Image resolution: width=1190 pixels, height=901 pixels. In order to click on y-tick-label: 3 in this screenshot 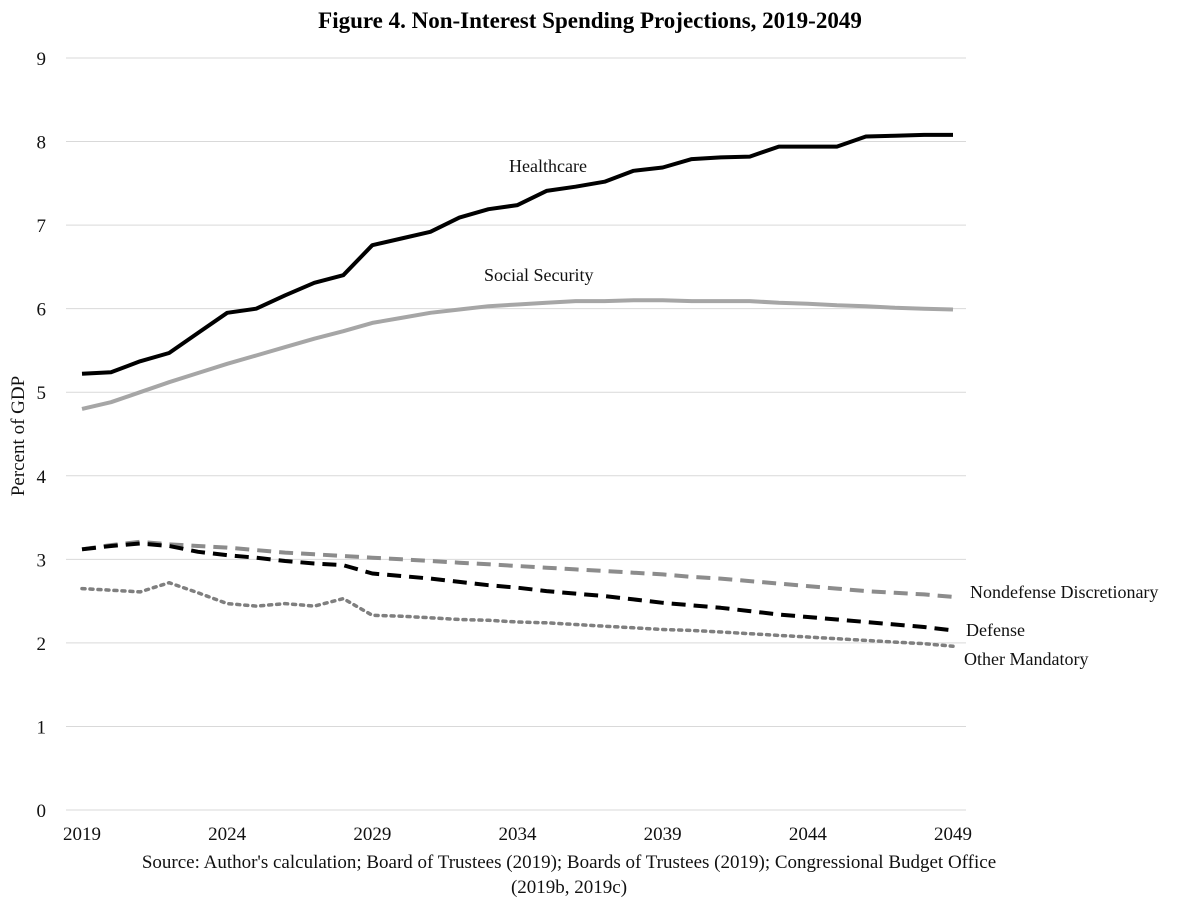, I will do `click(42, 560)`.